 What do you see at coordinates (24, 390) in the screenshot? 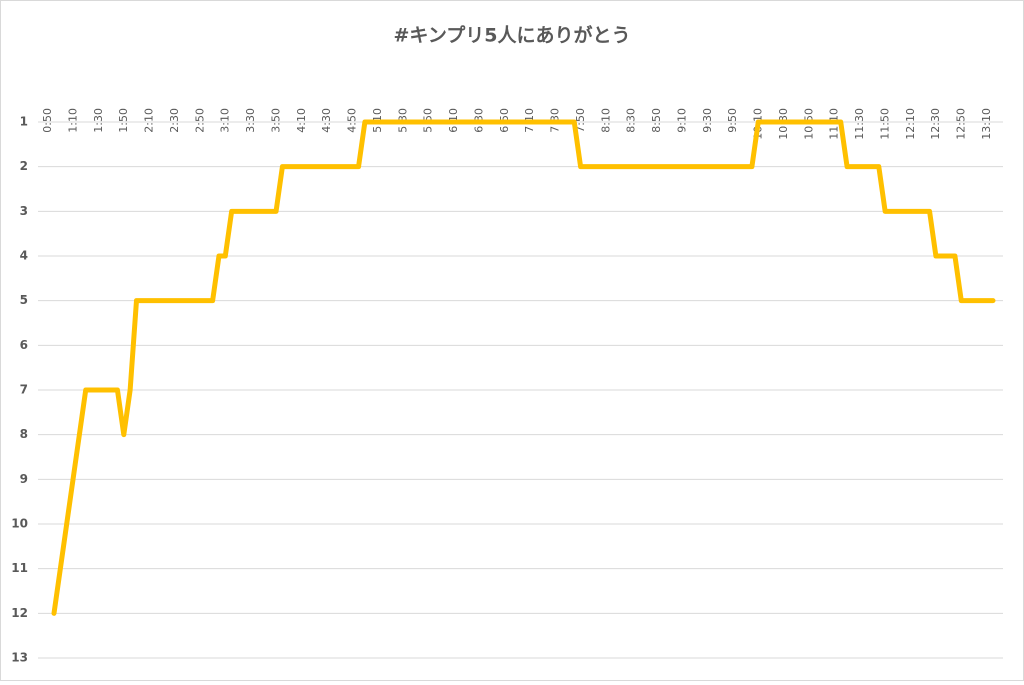
I see `y-tick-label: 7` at bounding box center [24, 390].